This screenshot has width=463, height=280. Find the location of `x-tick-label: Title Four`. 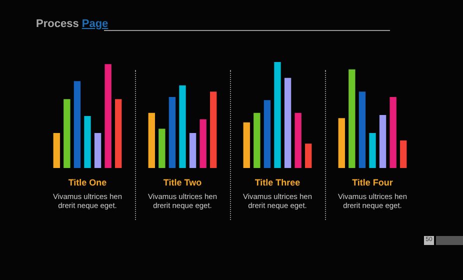

x-tick-label: Title Four is located at coordinates (373, 183).